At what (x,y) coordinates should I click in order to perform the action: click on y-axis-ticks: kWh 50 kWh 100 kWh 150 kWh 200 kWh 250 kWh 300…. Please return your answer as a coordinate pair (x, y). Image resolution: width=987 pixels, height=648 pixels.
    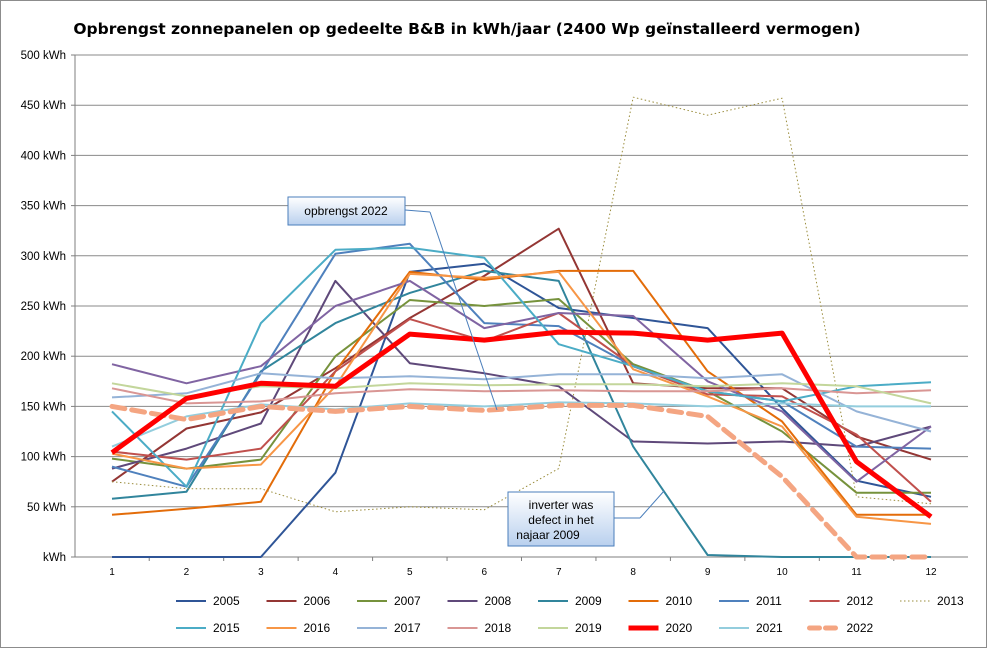
    Looking at the image, I should click on (43, 307).